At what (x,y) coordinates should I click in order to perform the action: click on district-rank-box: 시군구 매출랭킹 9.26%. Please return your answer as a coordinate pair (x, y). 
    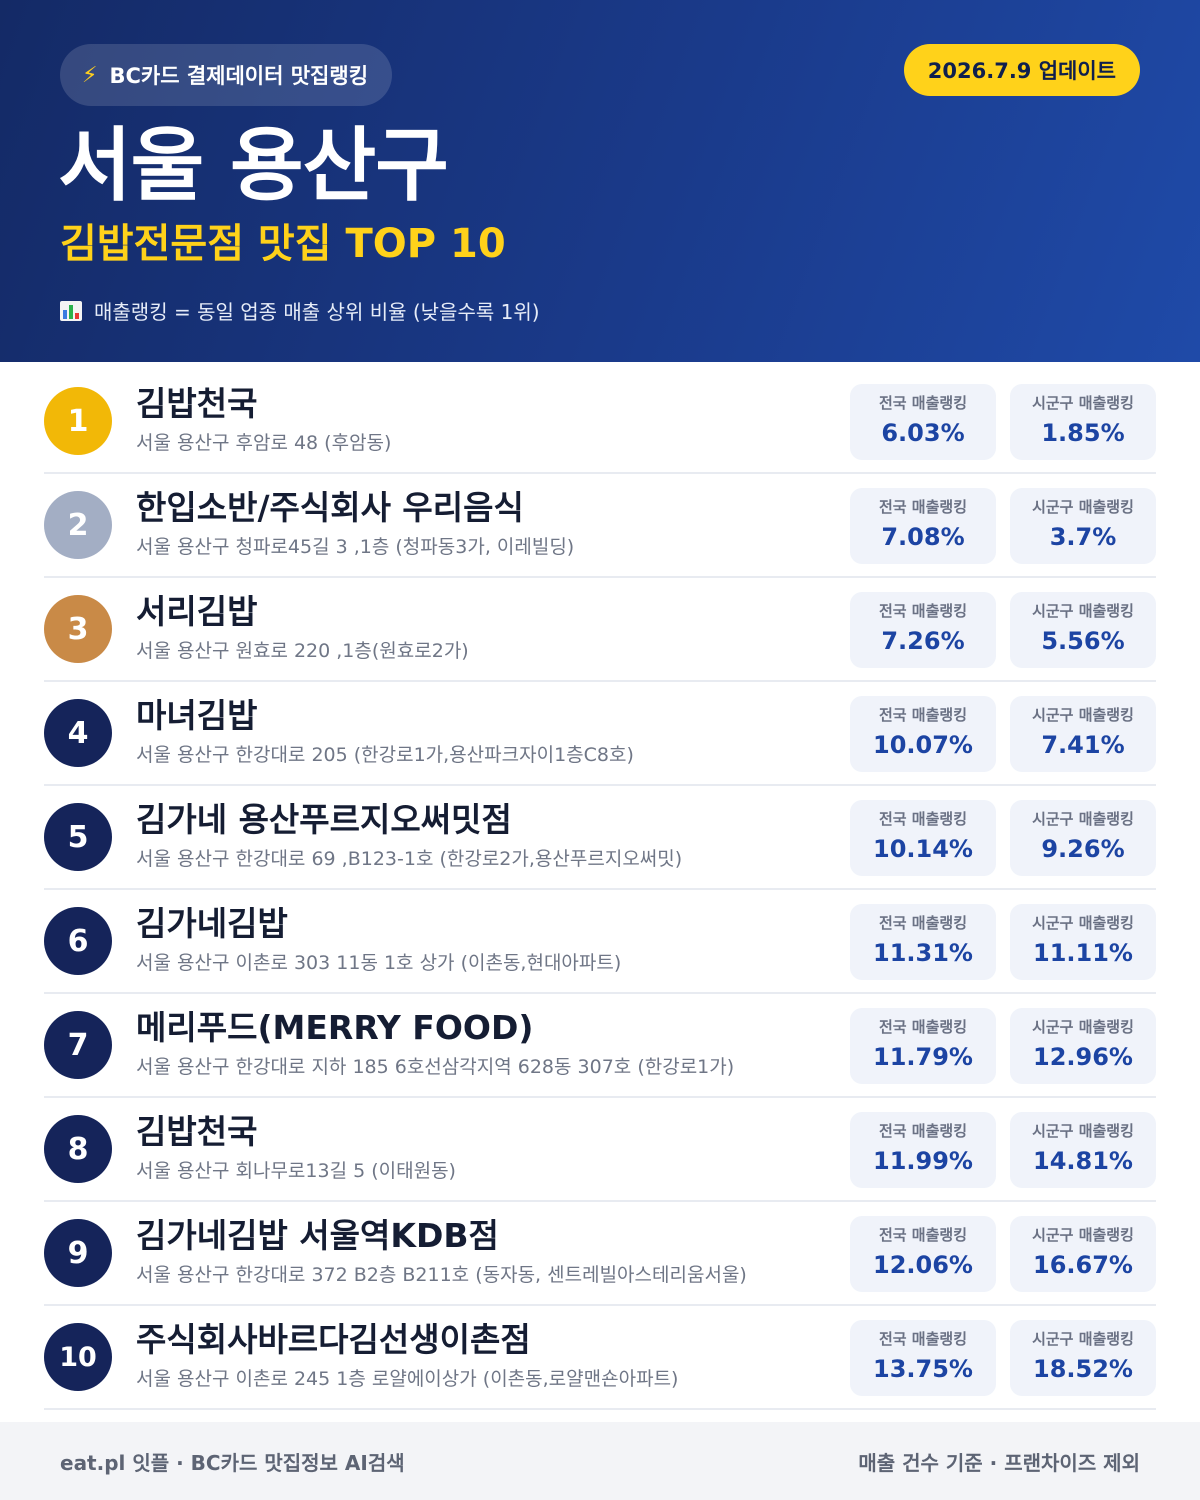
    Looking at the image, I should click on (1083, 838).